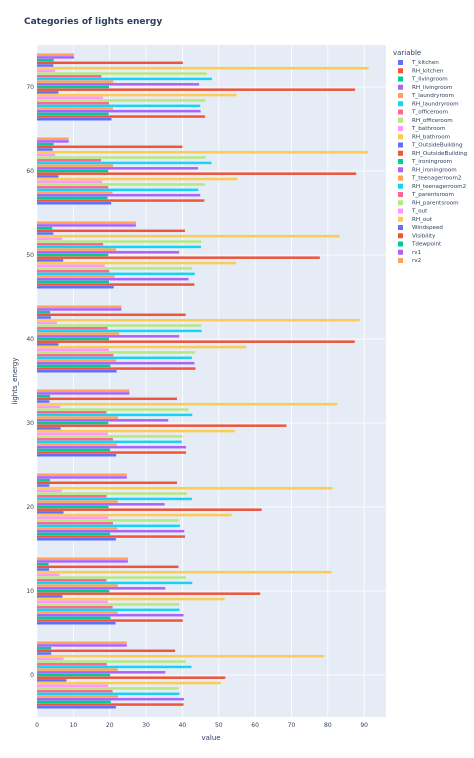 This screenshot has width=474, height=758. I want to click on y-tick-label: 40, so click(30, 339).